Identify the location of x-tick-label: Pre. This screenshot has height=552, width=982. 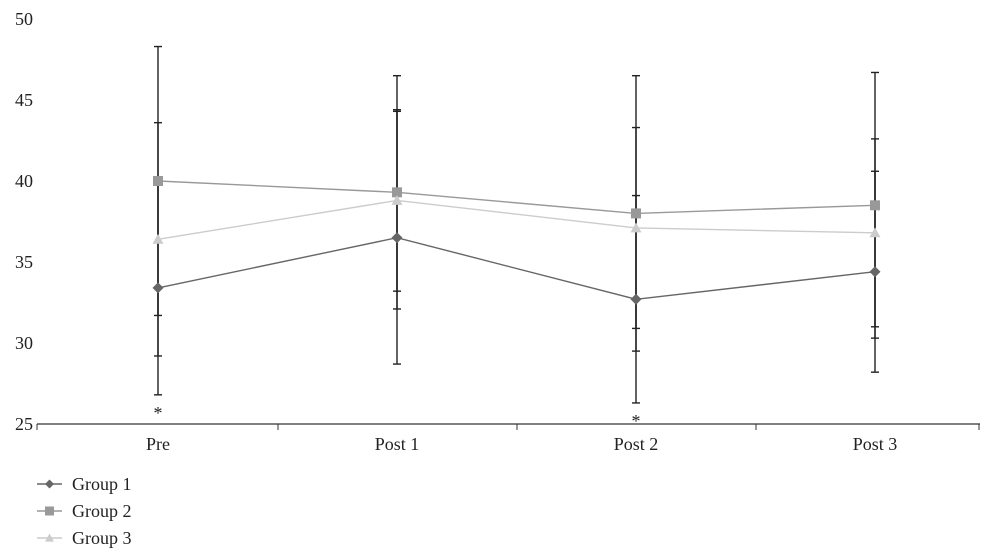
(158, 444).